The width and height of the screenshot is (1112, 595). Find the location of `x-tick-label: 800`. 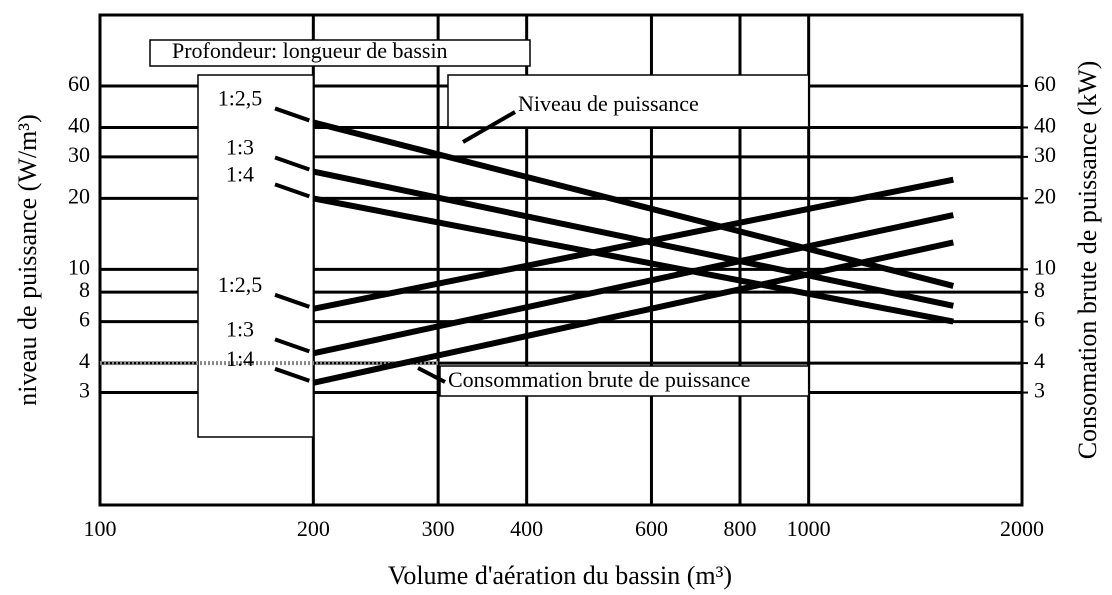

x-tick-label: 800 is located at coordinates (739, 528).